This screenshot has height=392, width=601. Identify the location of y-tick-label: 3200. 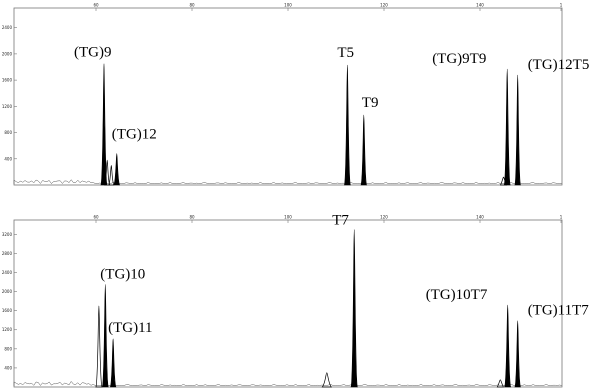
(7, 234).